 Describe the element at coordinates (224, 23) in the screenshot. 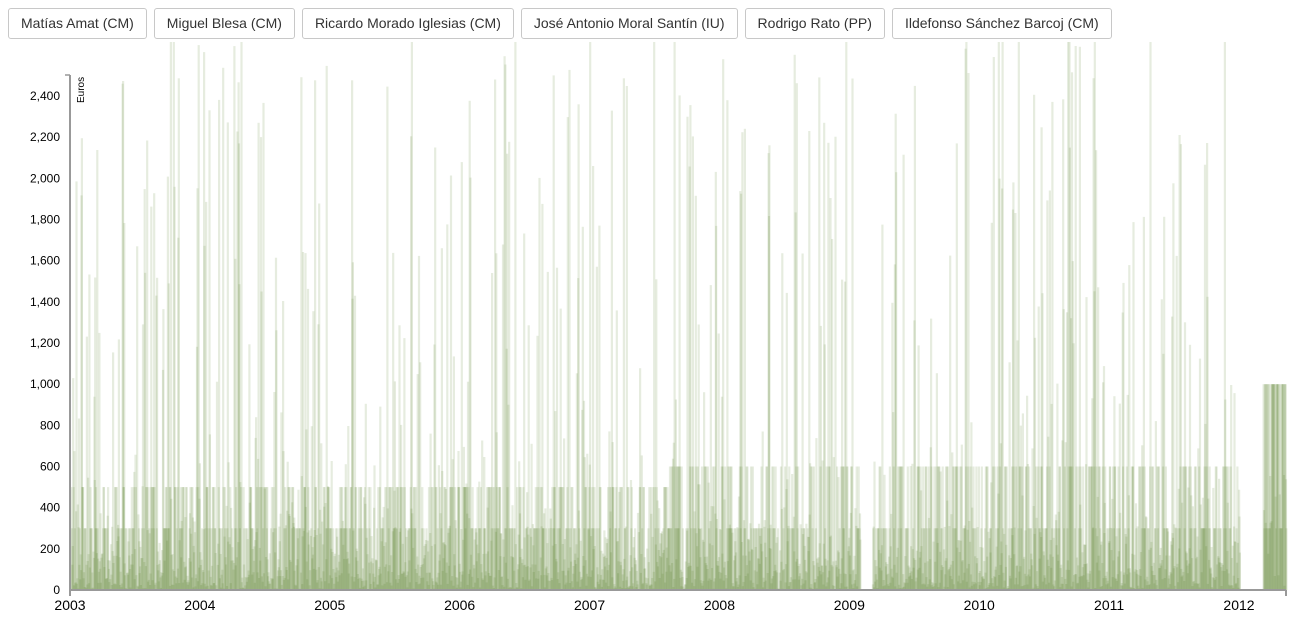

I see `person-button-miguel-blesa: Miguel Blesa (CM)` at that location.